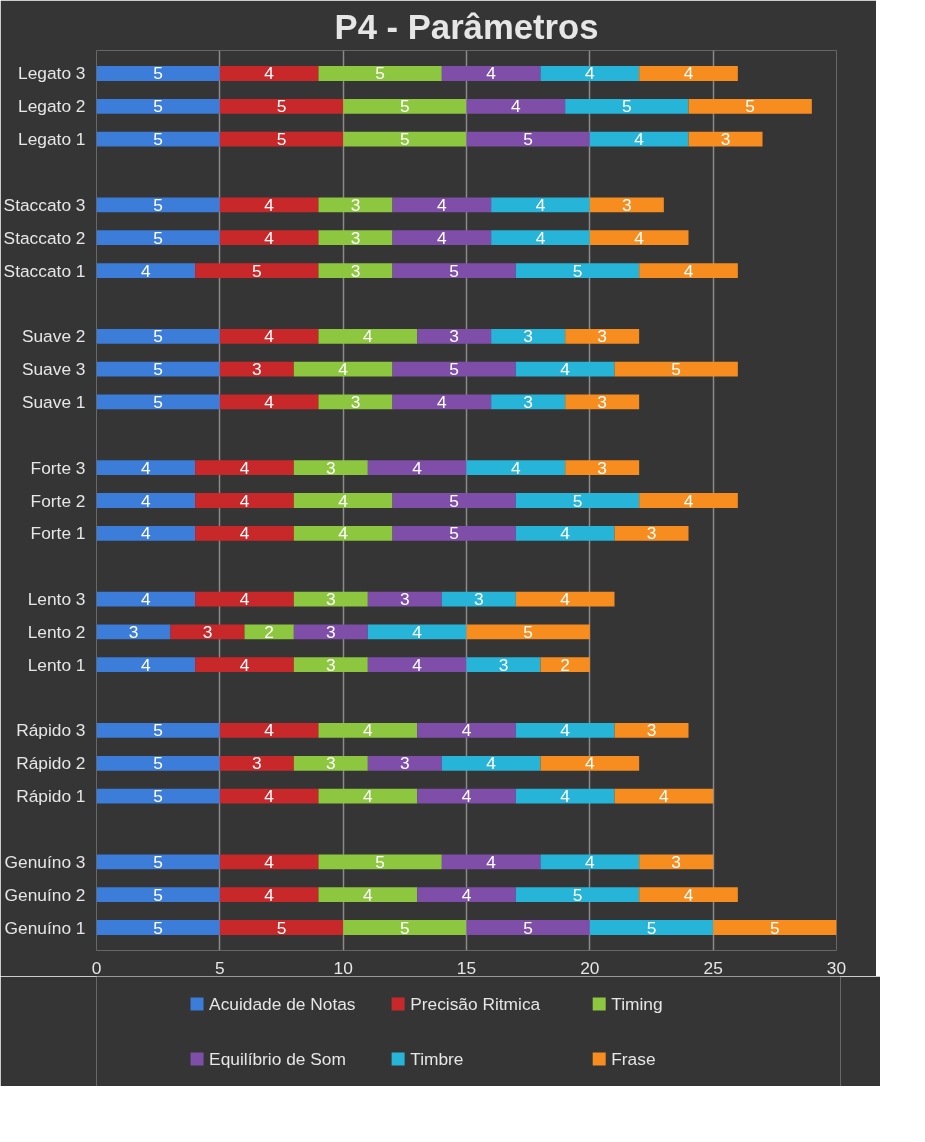  Describe the element at coordinates (637, 1004) in the screenshot. I see `legend-label: Timing` at that location.